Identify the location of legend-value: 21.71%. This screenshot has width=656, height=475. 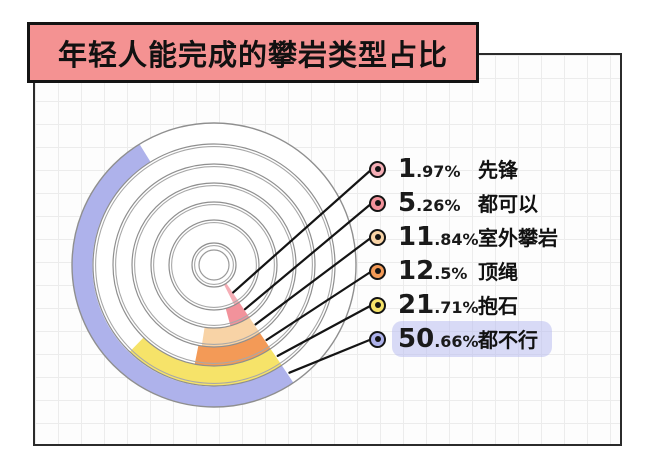
(438, 305).